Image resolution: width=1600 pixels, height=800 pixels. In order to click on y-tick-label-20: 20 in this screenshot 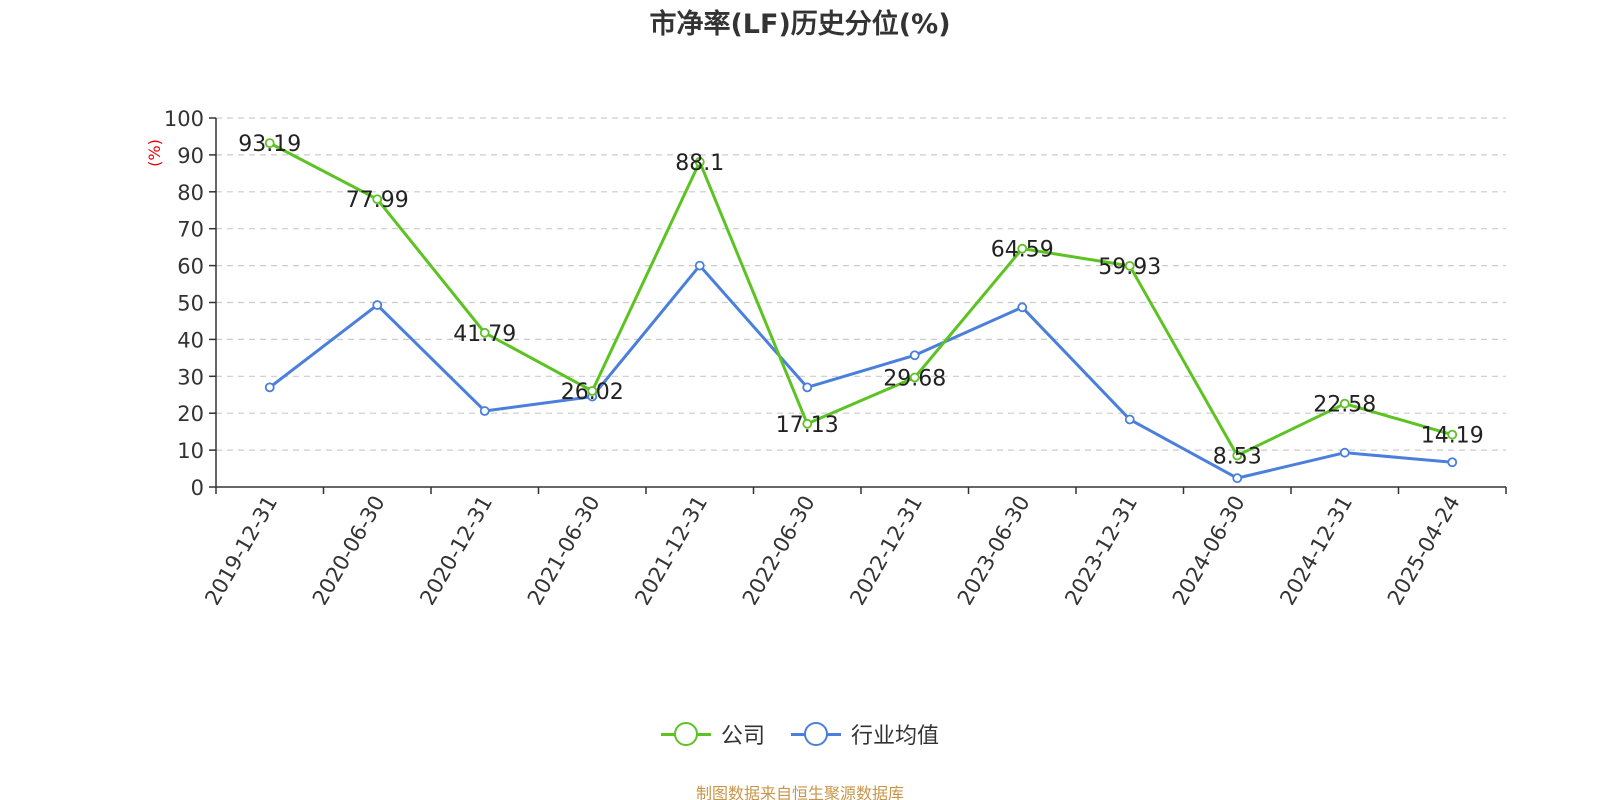, I will do `click(190, 414)`.